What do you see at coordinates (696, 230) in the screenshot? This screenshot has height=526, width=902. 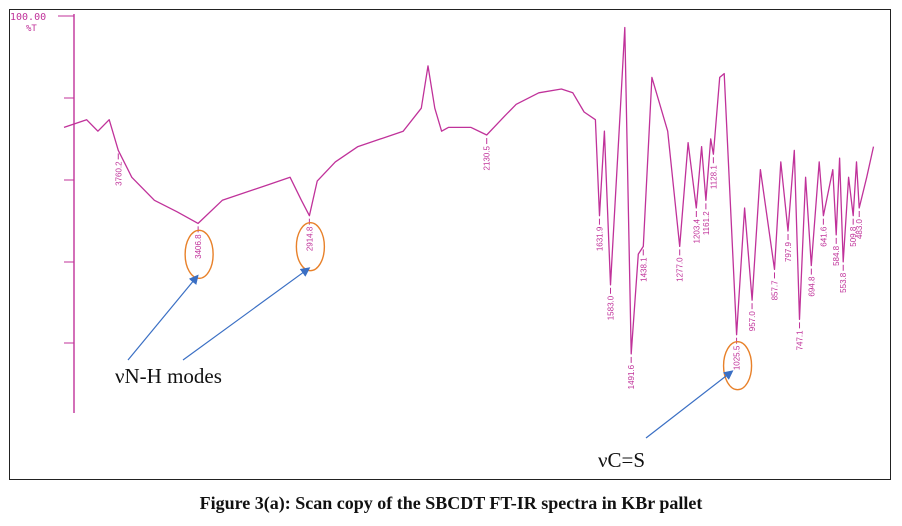 I see `peak-label: 1203.4` at bounding box center [696, 230].